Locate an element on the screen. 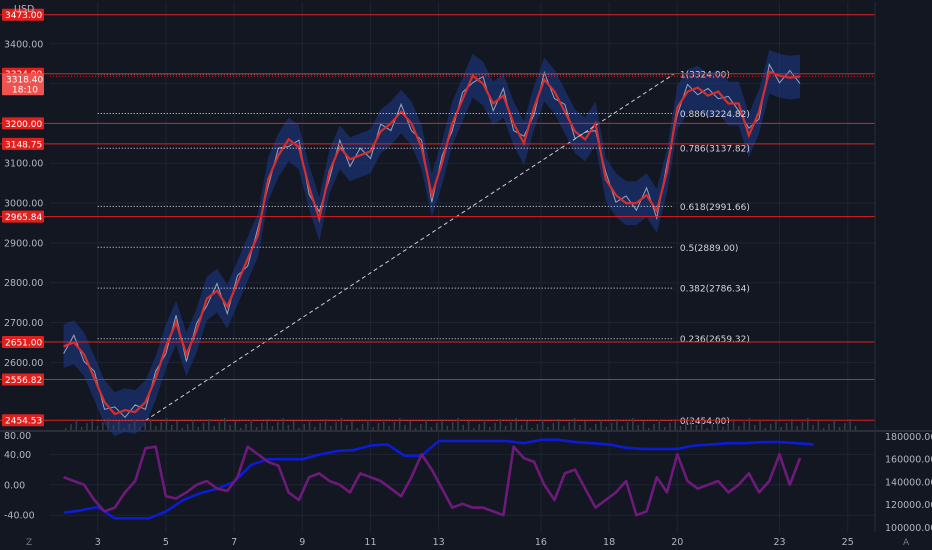 The height and width of the screenshot is (550, 932). current-price-badge is located at coordinates (23, 84).